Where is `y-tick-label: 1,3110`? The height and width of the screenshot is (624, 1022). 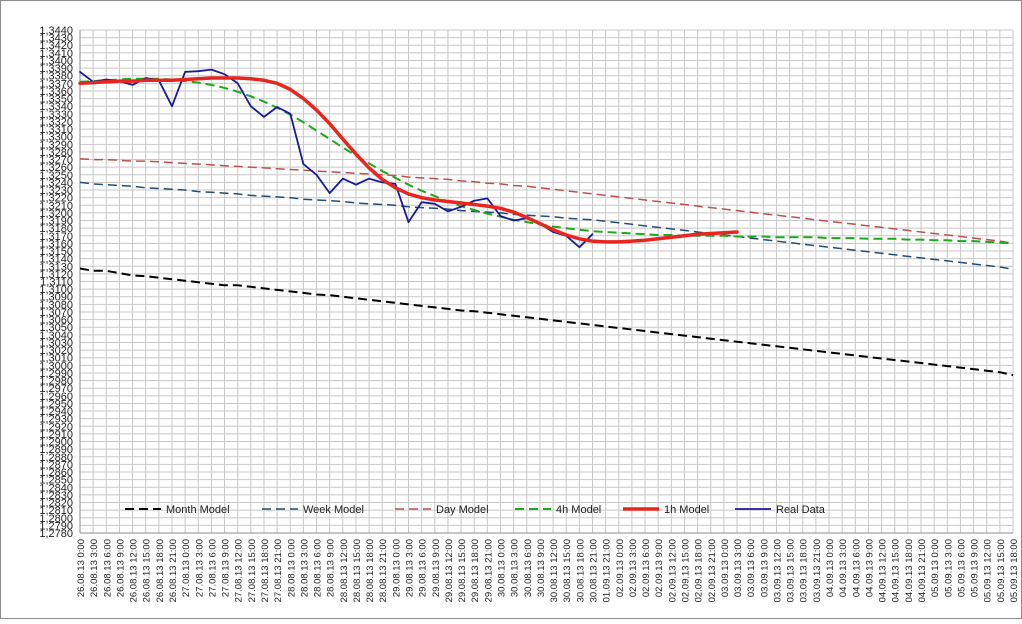
y-tick-label: 1,3110 is located at coordinates (56, 283).